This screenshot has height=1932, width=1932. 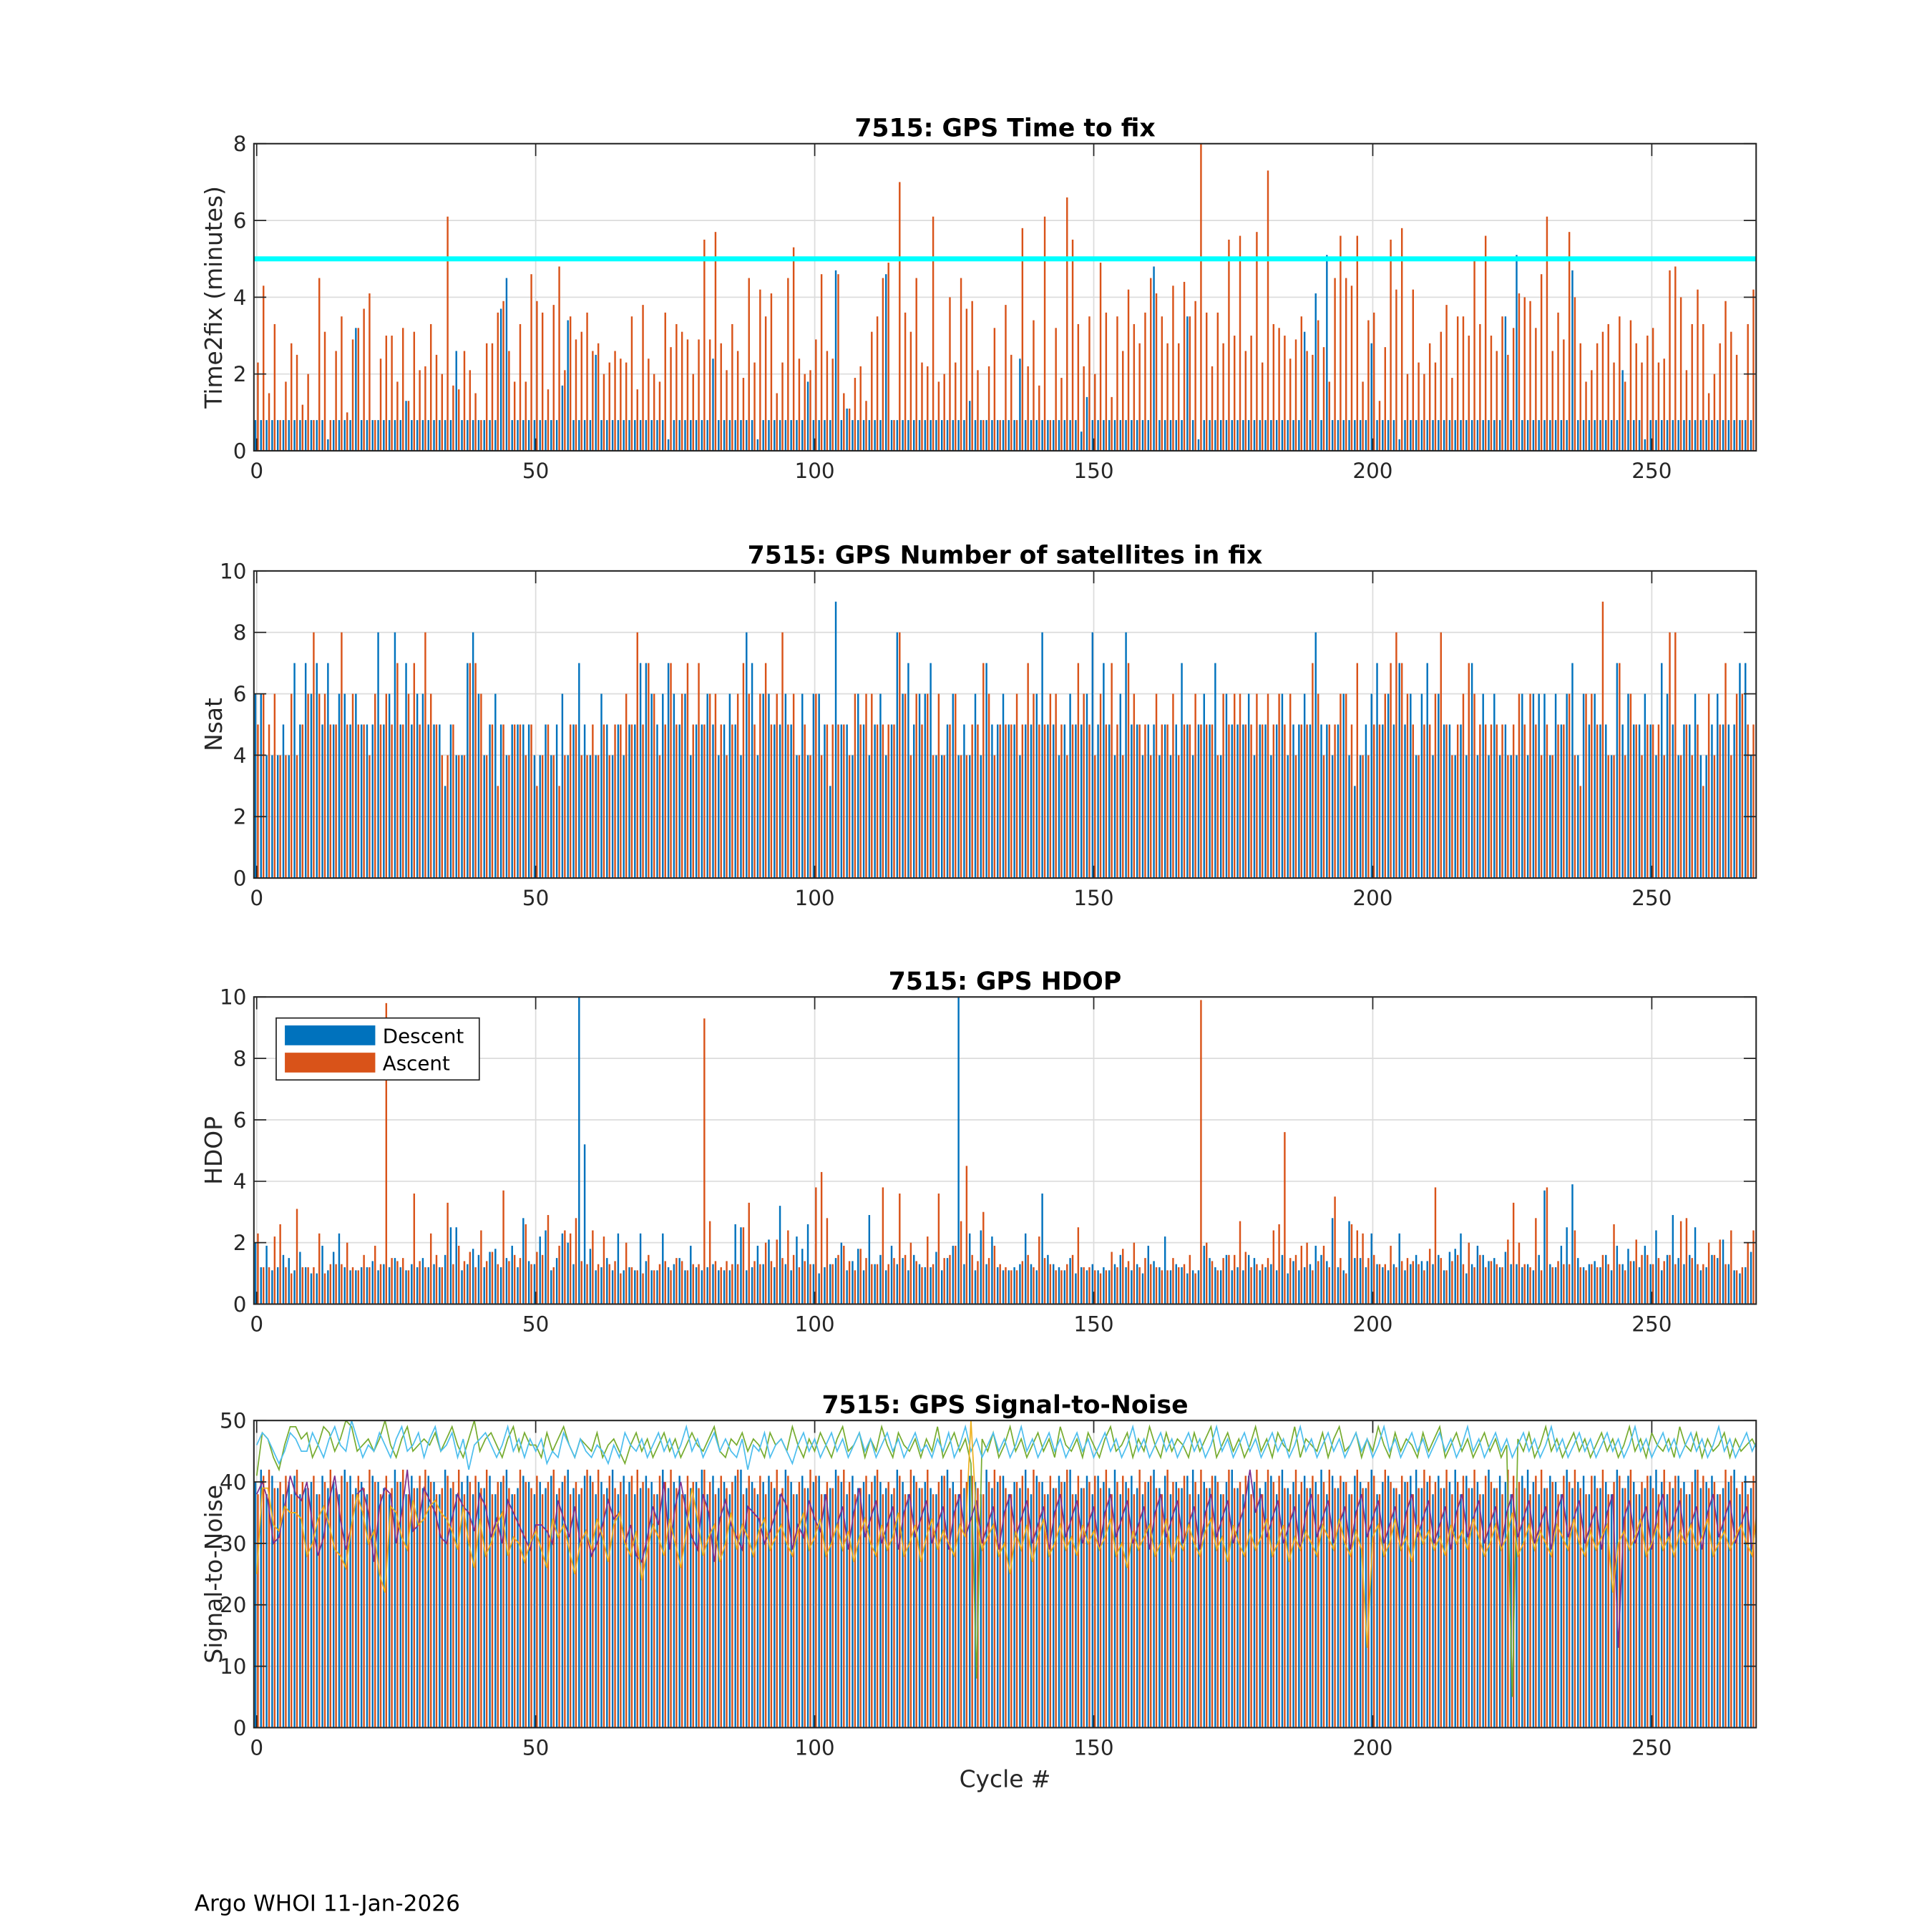 What do you see at coordinates (240, 1181) in the screenshot?
I see `y-tick-label: 4` at bounding box center [240, 1181].